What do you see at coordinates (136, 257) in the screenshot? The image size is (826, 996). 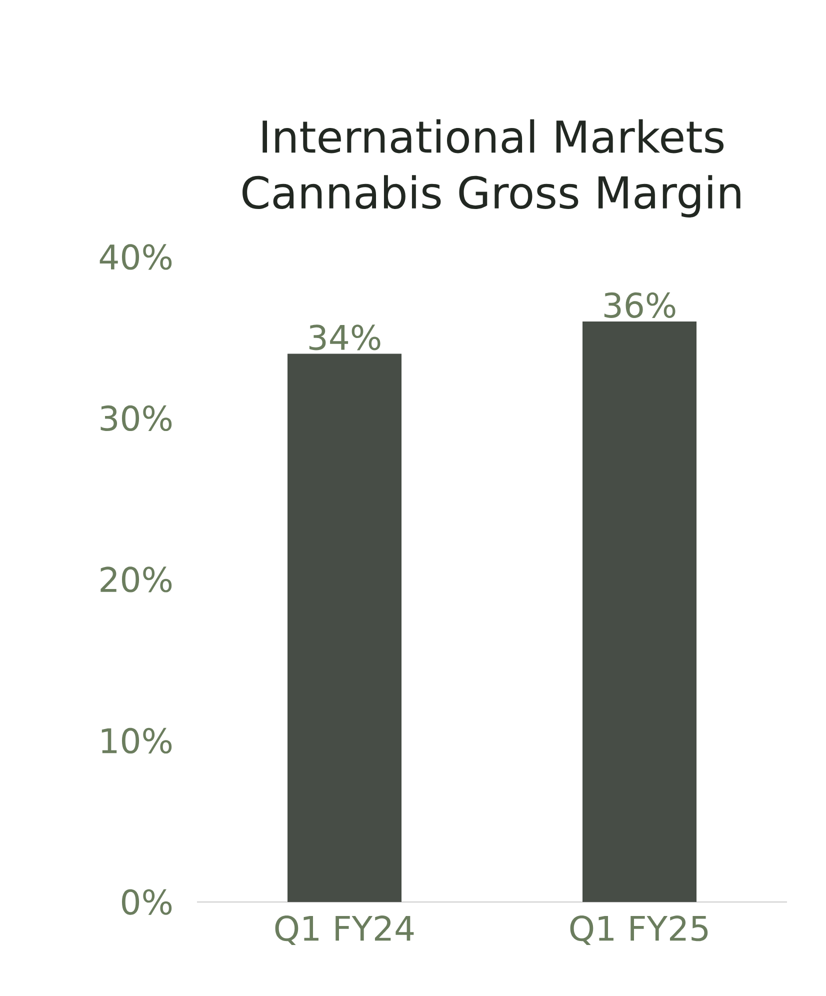 I see `y-tick-label: 40%` at bounding box center [136, 257].